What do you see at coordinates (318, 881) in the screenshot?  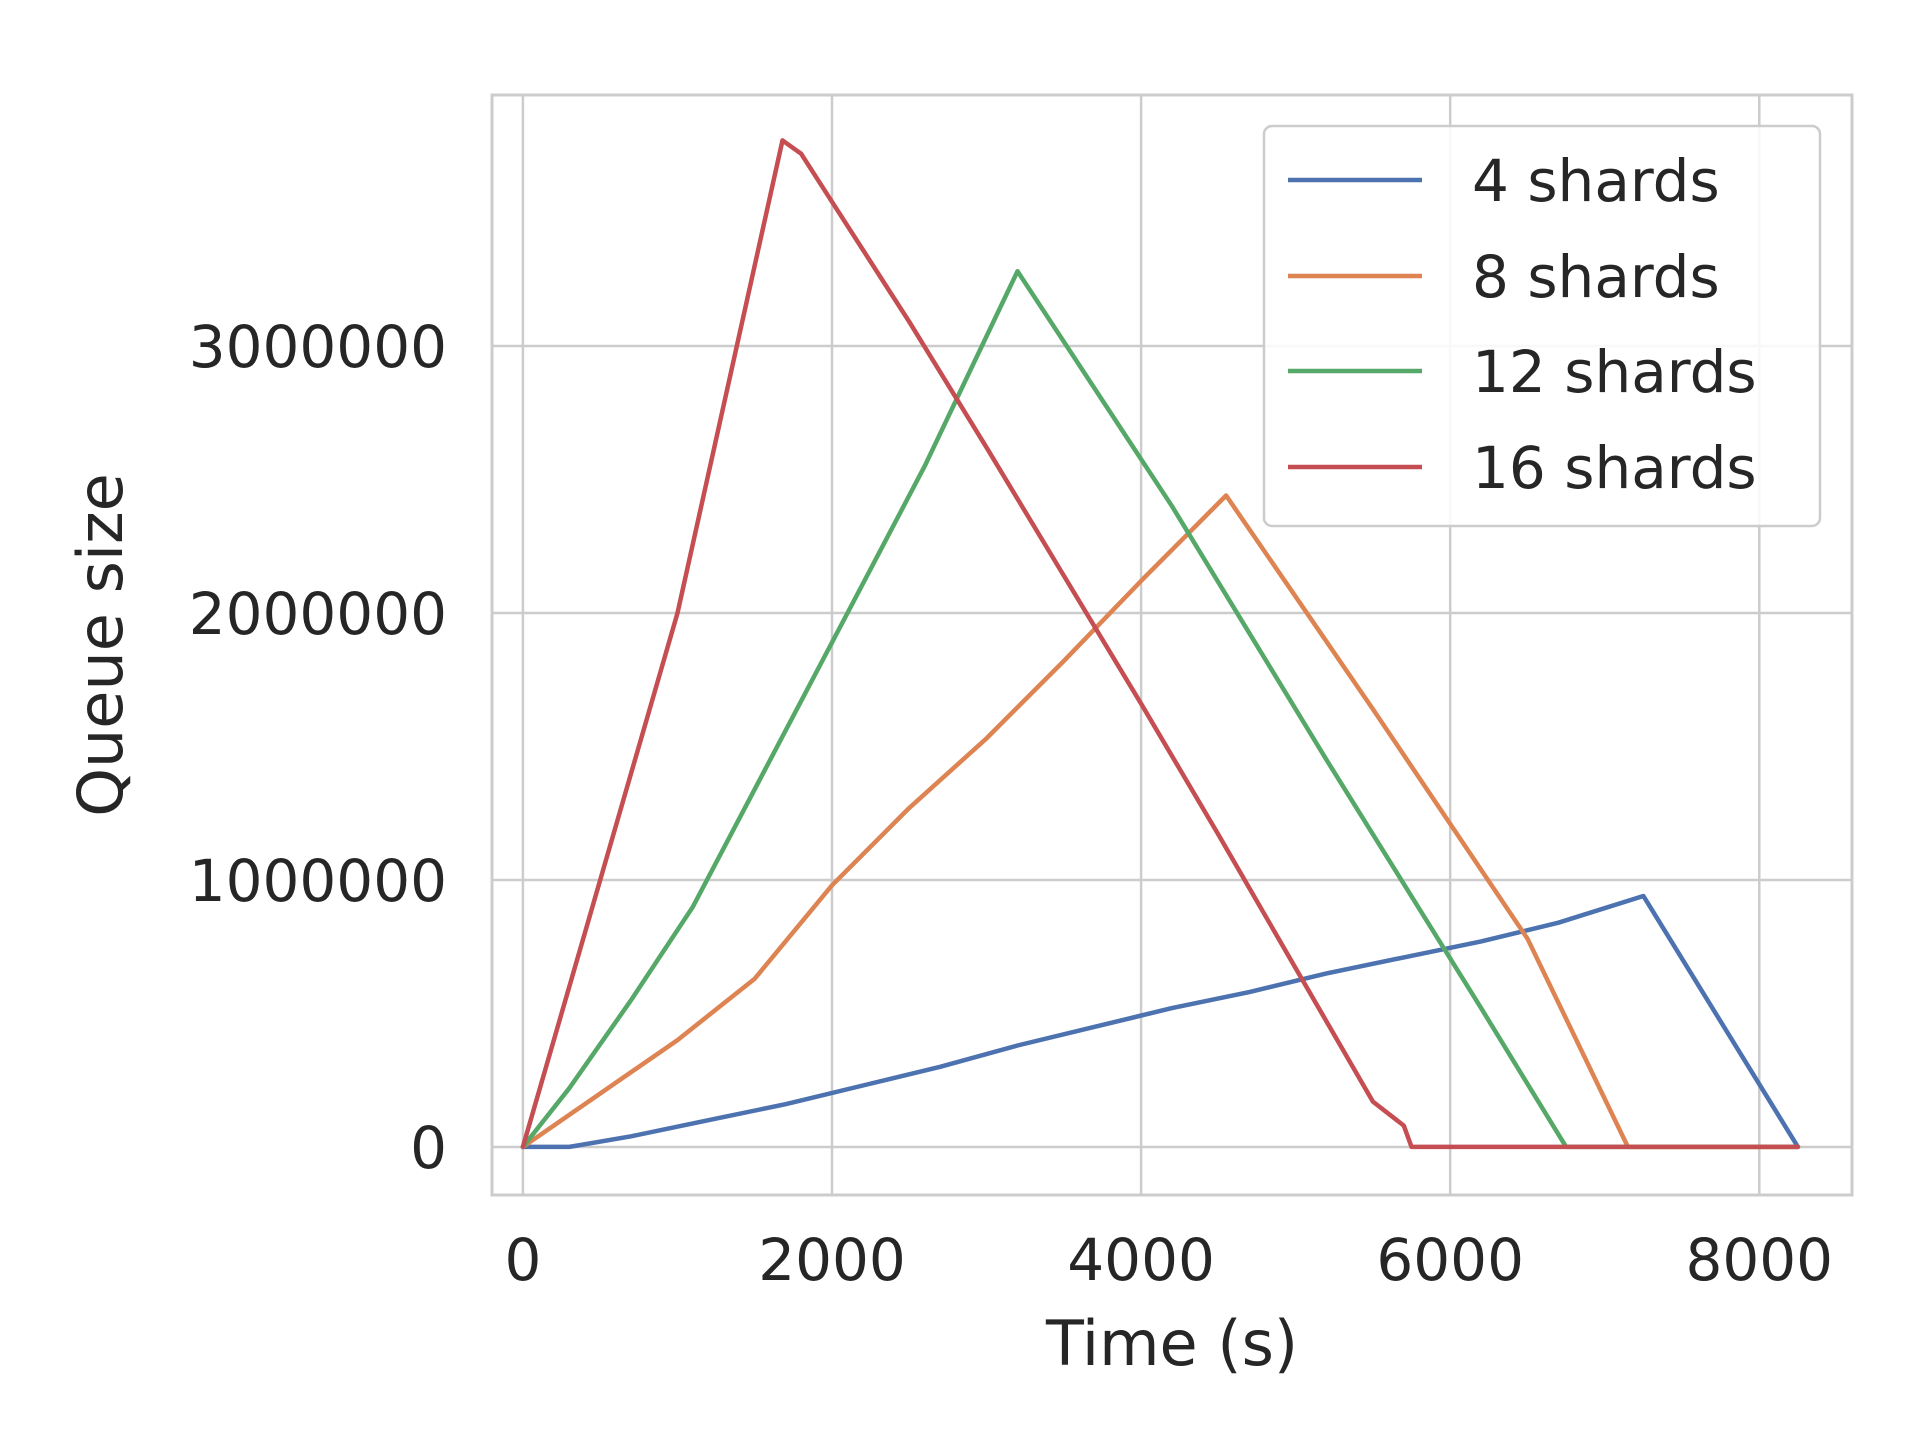 I see `y-tick-label: 1000000` at bounding box center [318, 881].